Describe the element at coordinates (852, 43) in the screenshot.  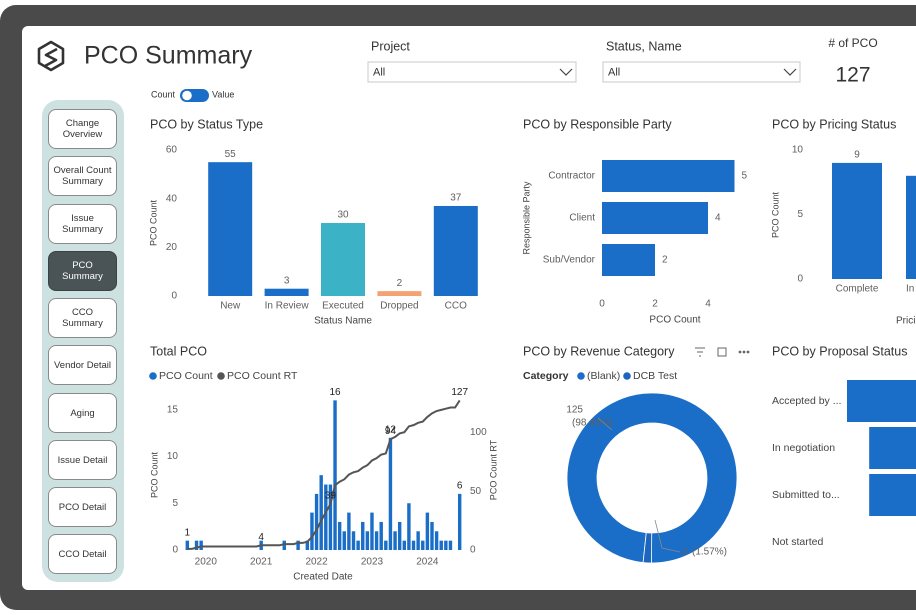
I see `kpi-label: # of PCO` at that location.